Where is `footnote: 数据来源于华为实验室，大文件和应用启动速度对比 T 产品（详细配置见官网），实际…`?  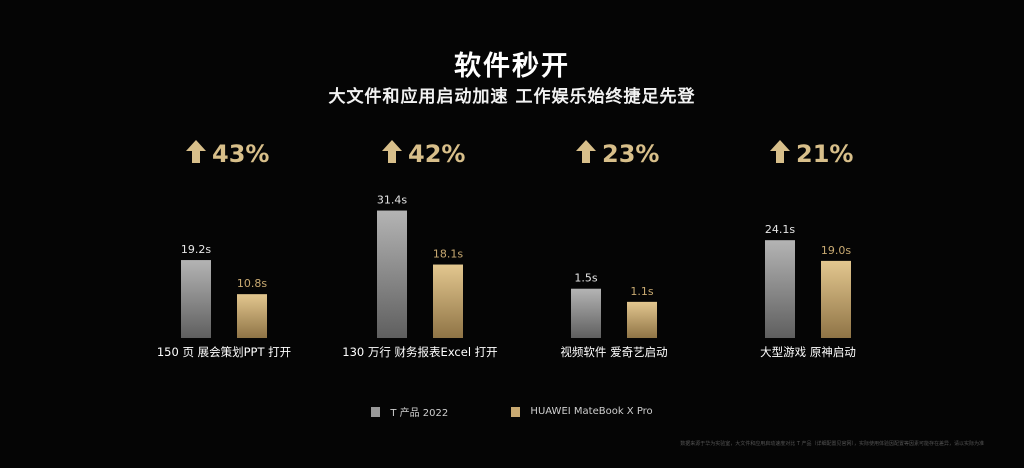
footnote: 数据来源于华为实验室，大文件和应用启动速度对比 T 产品（详细配置见官网），实际… is located at coordinates (832, 444).